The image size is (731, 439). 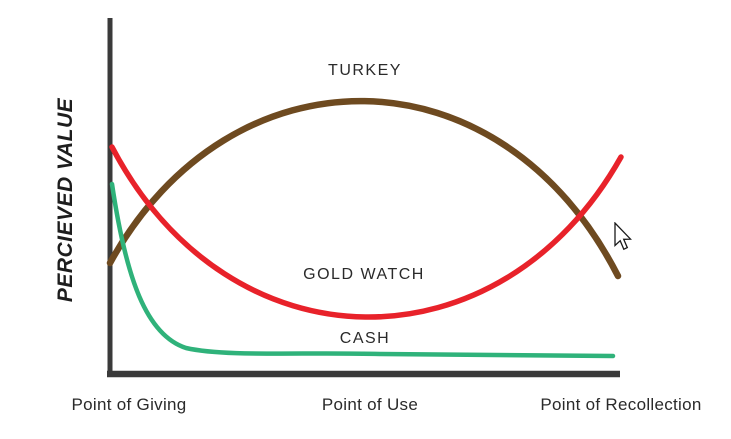 I want to click on x-tick-point-of-giving: Point of Giving, so click(x=129, y=404).